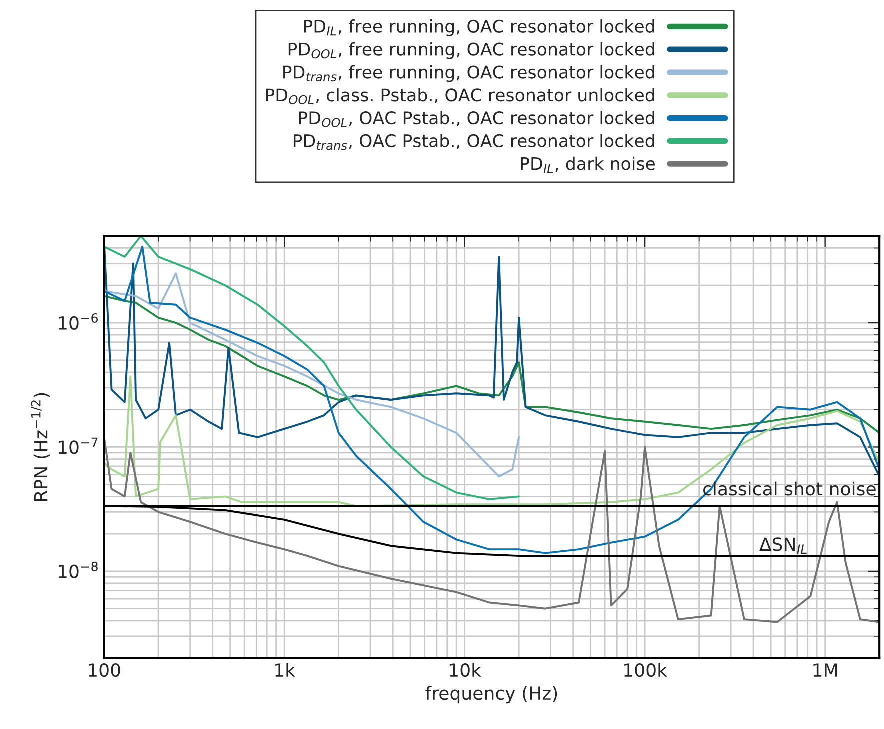  I want to click on legend-label: PD$_{trans}$, OAC Pstab., OAC resonator locked, so click(474, 142).